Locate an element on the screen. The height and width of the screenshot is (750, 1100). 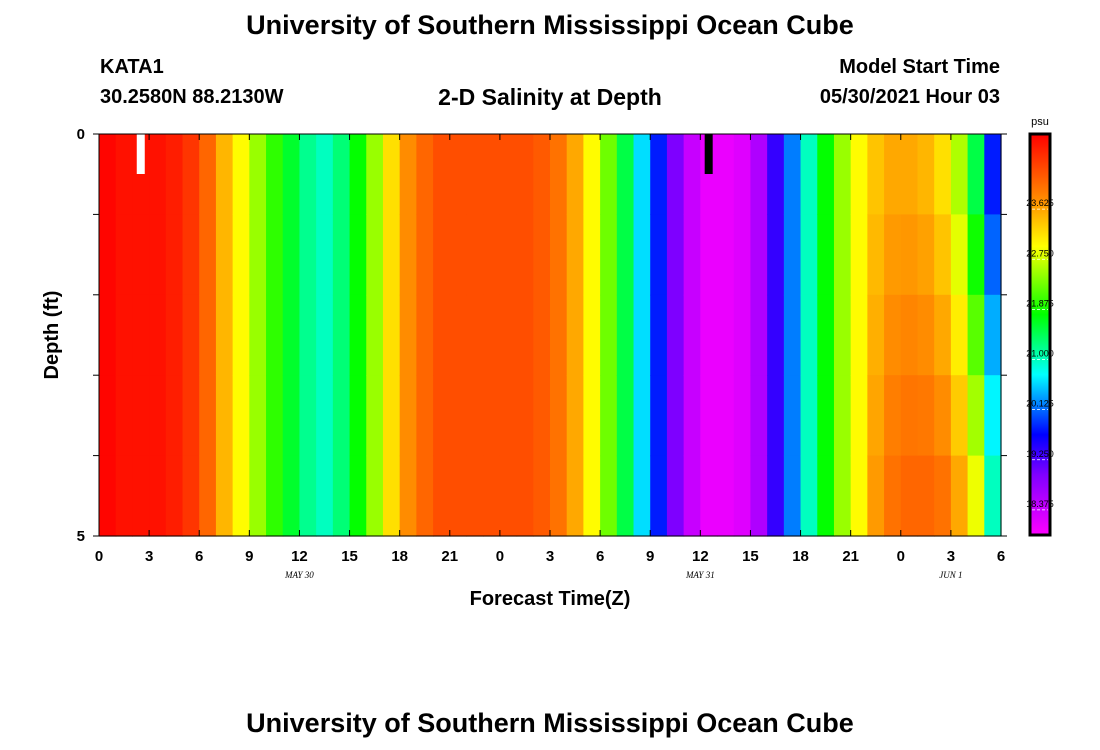
colorbar is located at coordinates (1040, 334).